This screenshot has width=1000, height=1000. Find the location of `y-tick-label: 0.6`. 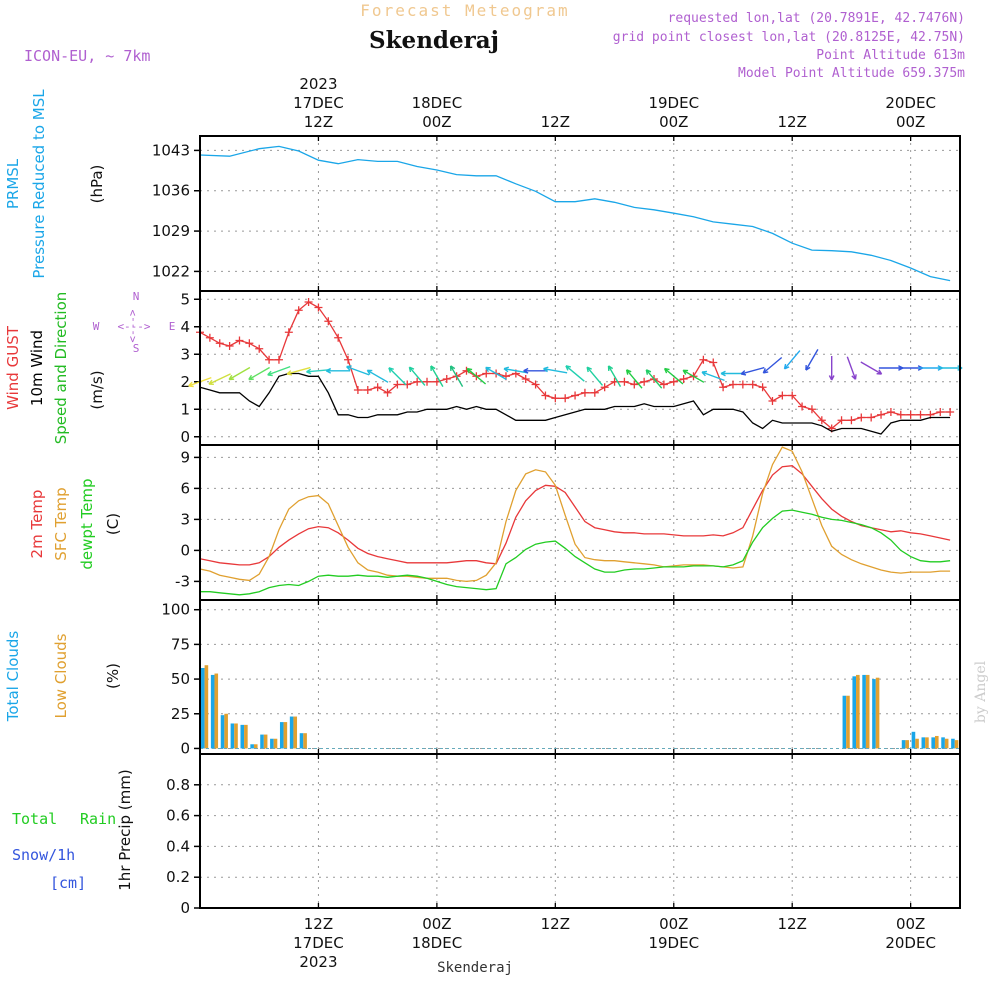

y-tick-label: 0.6 is located at coordinates (178, 816).